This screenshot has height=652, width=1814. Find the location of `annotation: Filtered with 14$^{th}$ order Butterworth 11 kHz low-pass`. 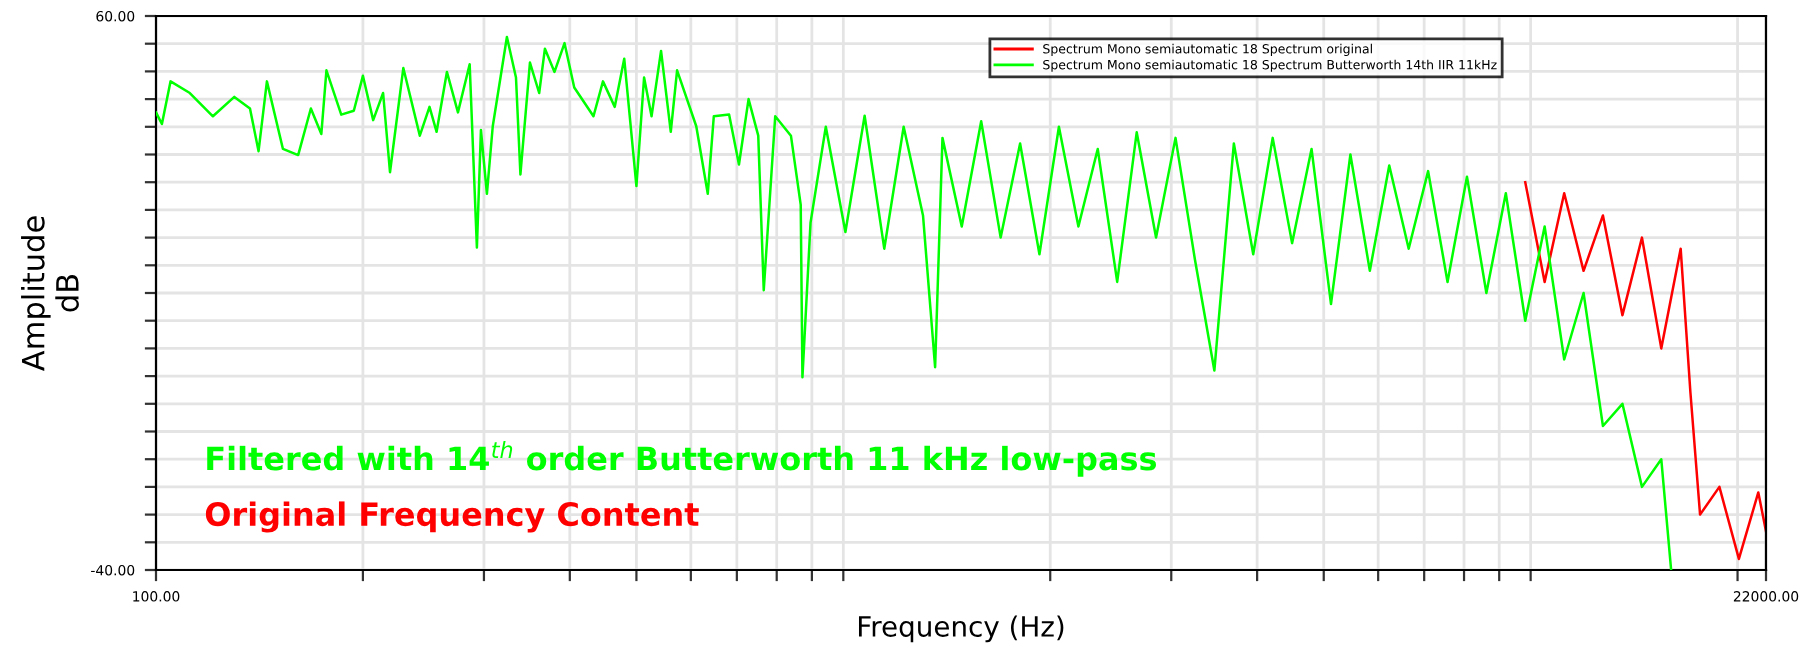

annotation: Filtered with 14$^{th}$ order Butterworth 11 kHz low-pass is located at coordinates (682, 458).